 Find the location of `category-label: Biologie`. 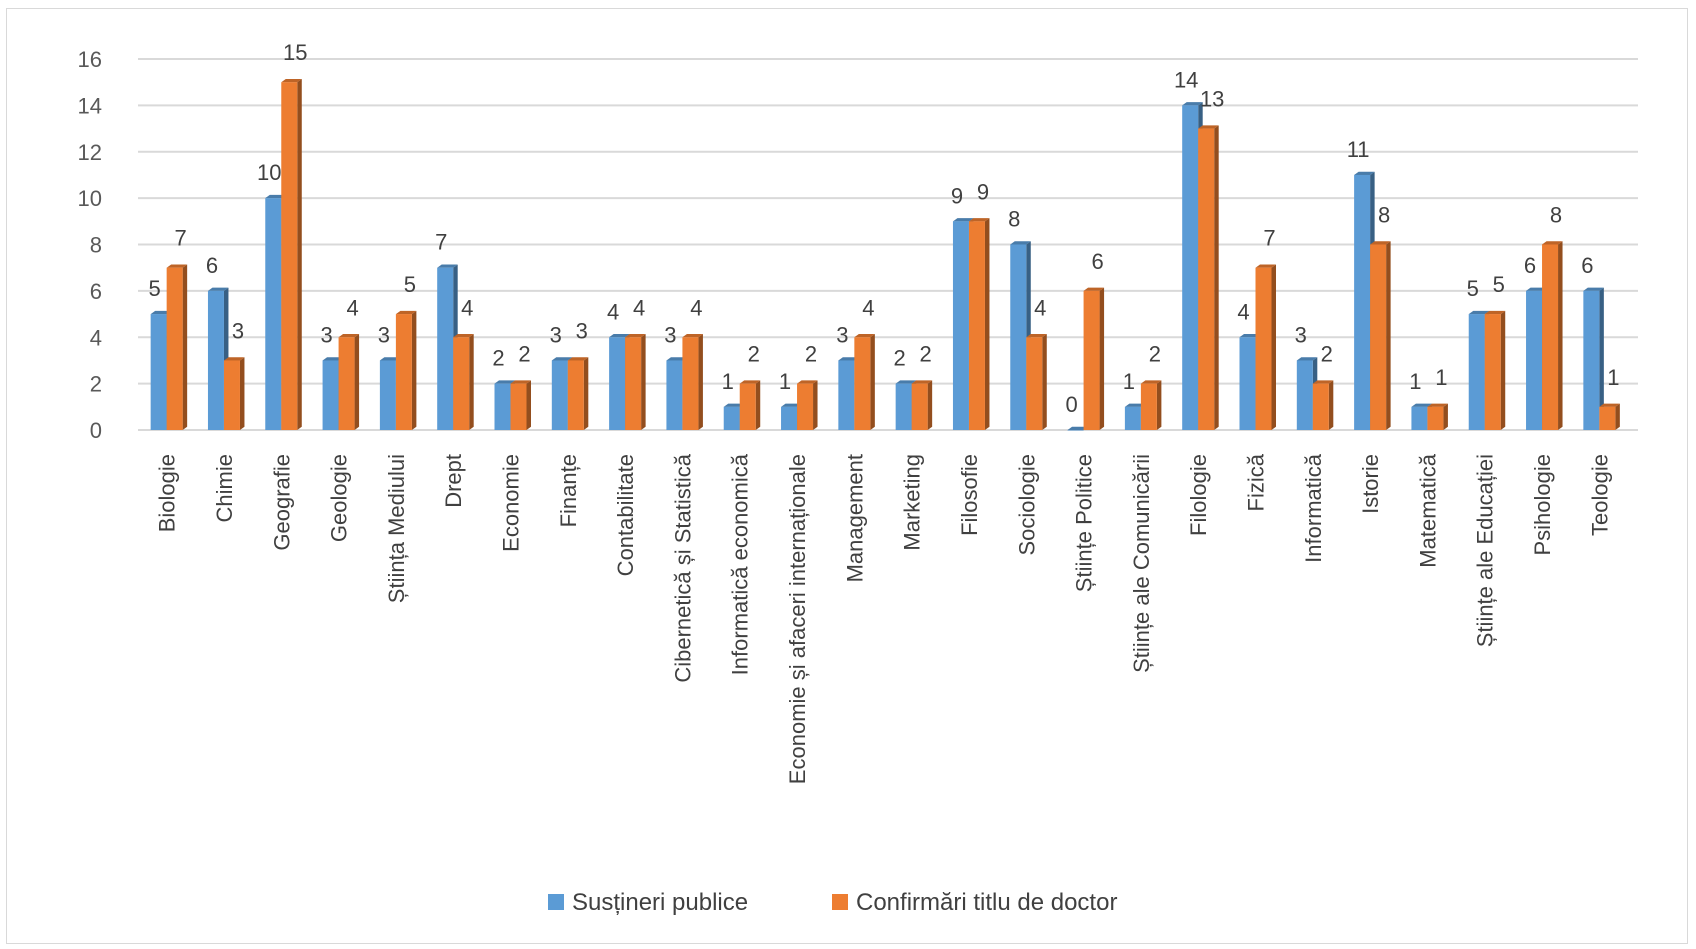

category-label: Biologie is located at coordinates (167, 493).